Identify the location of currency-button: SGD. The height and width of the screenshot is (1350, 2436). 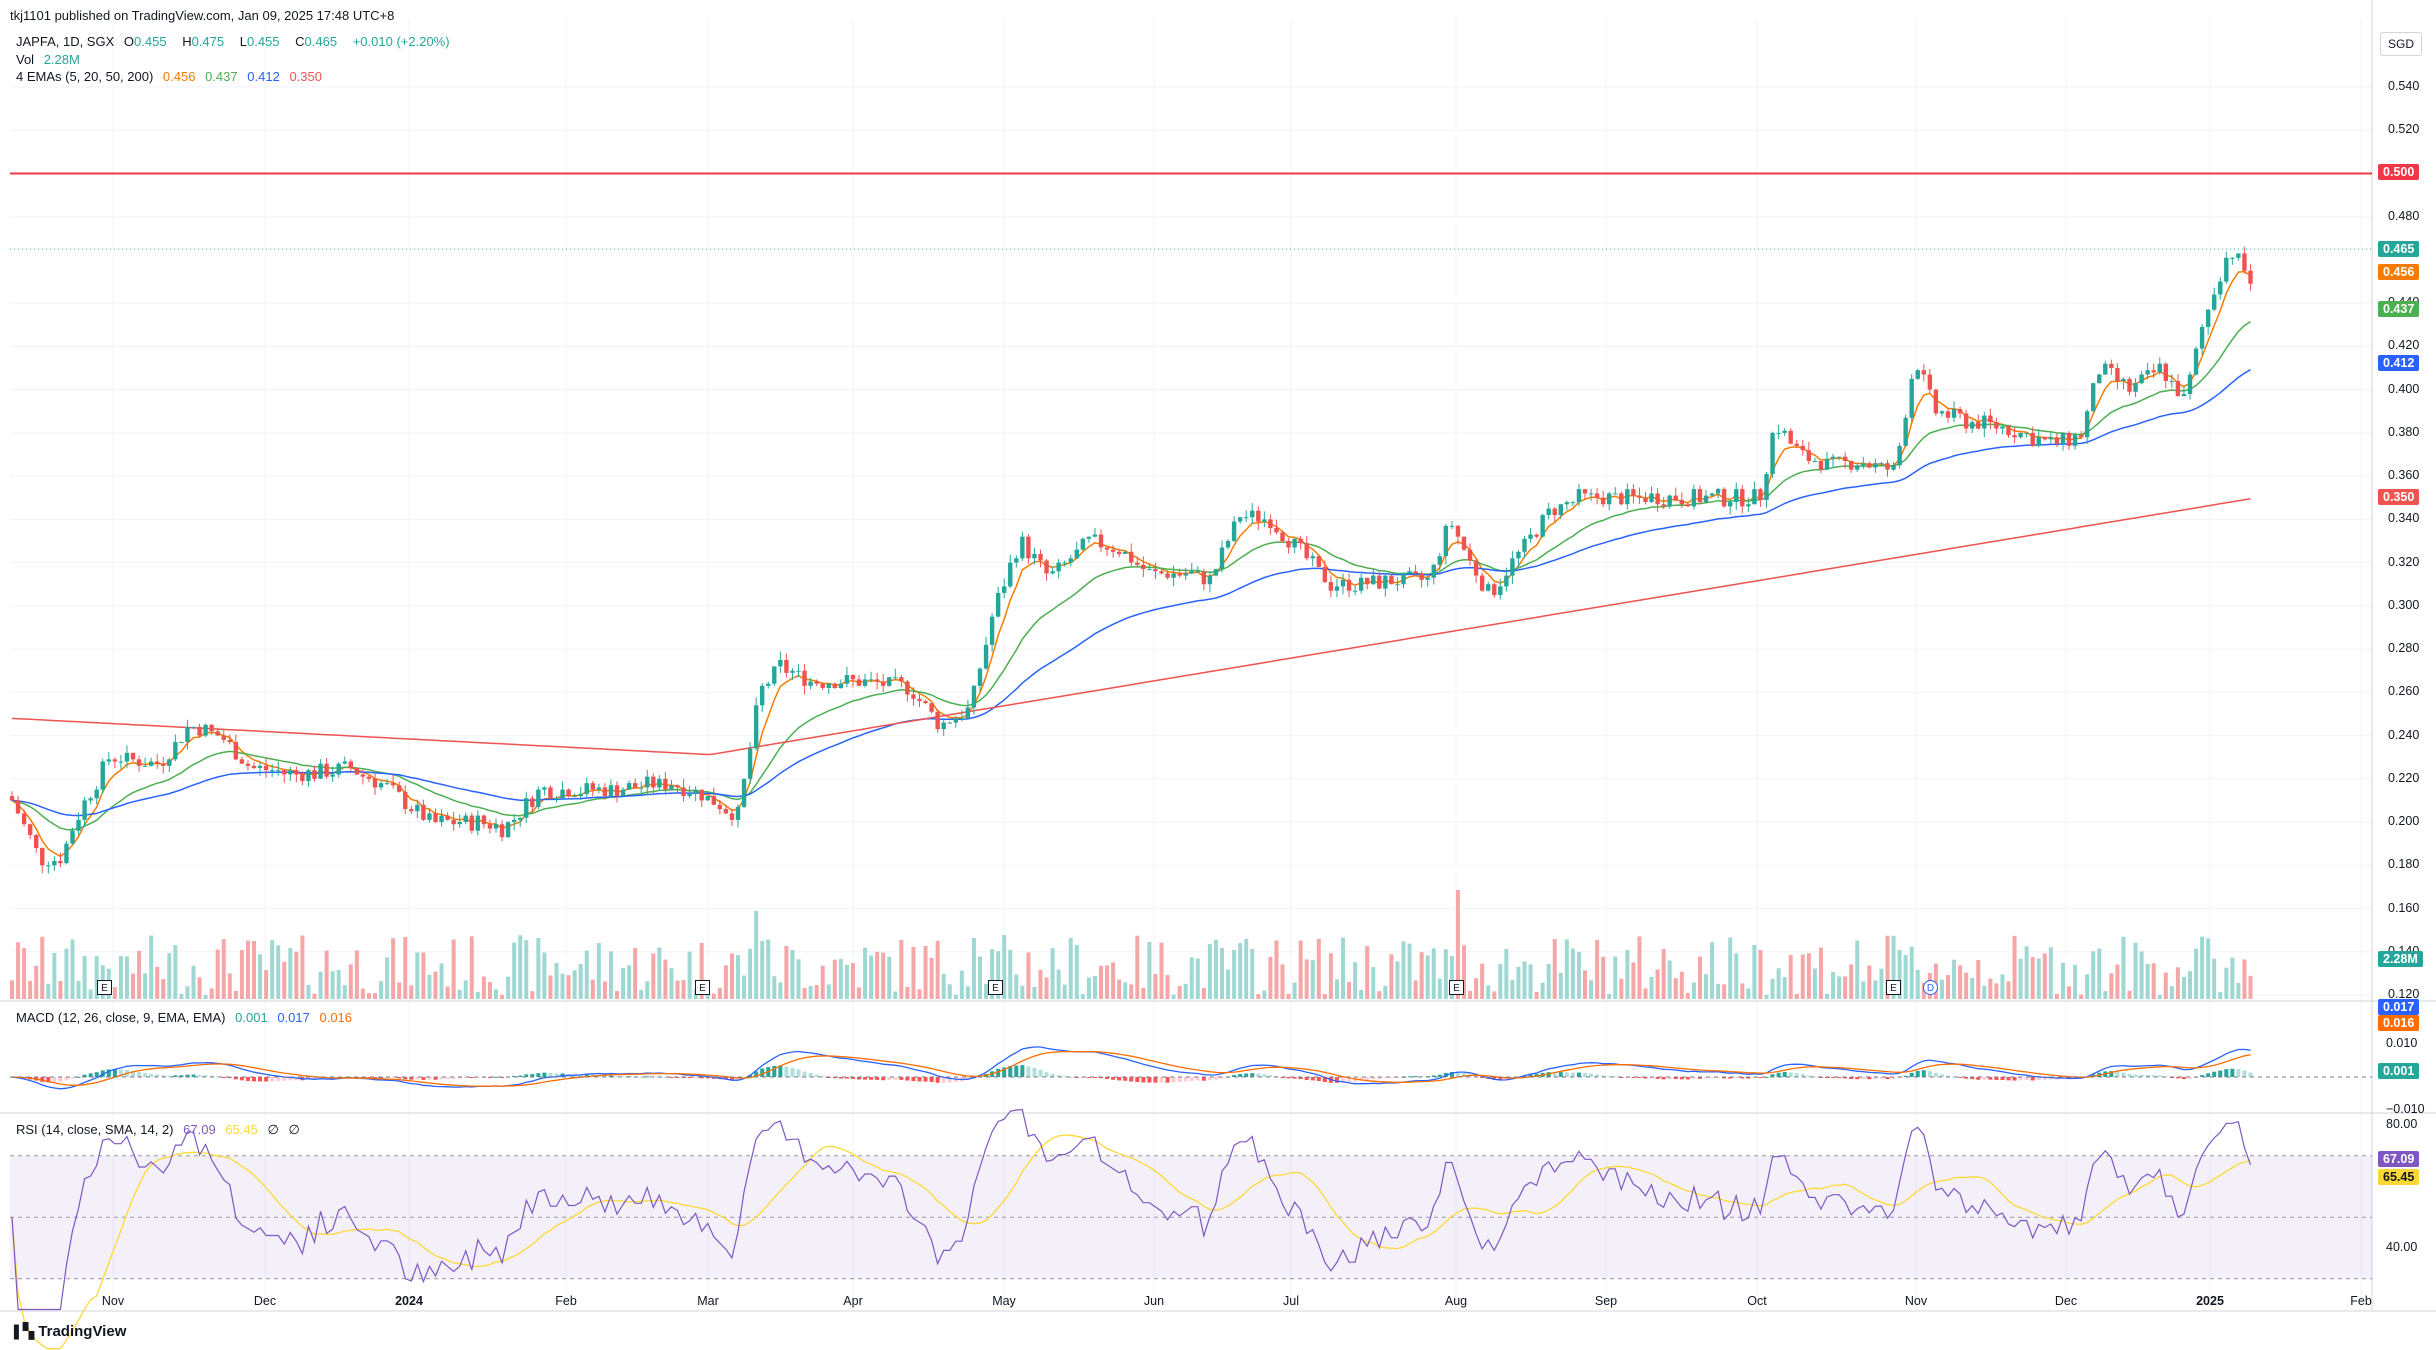
(2401, 44).